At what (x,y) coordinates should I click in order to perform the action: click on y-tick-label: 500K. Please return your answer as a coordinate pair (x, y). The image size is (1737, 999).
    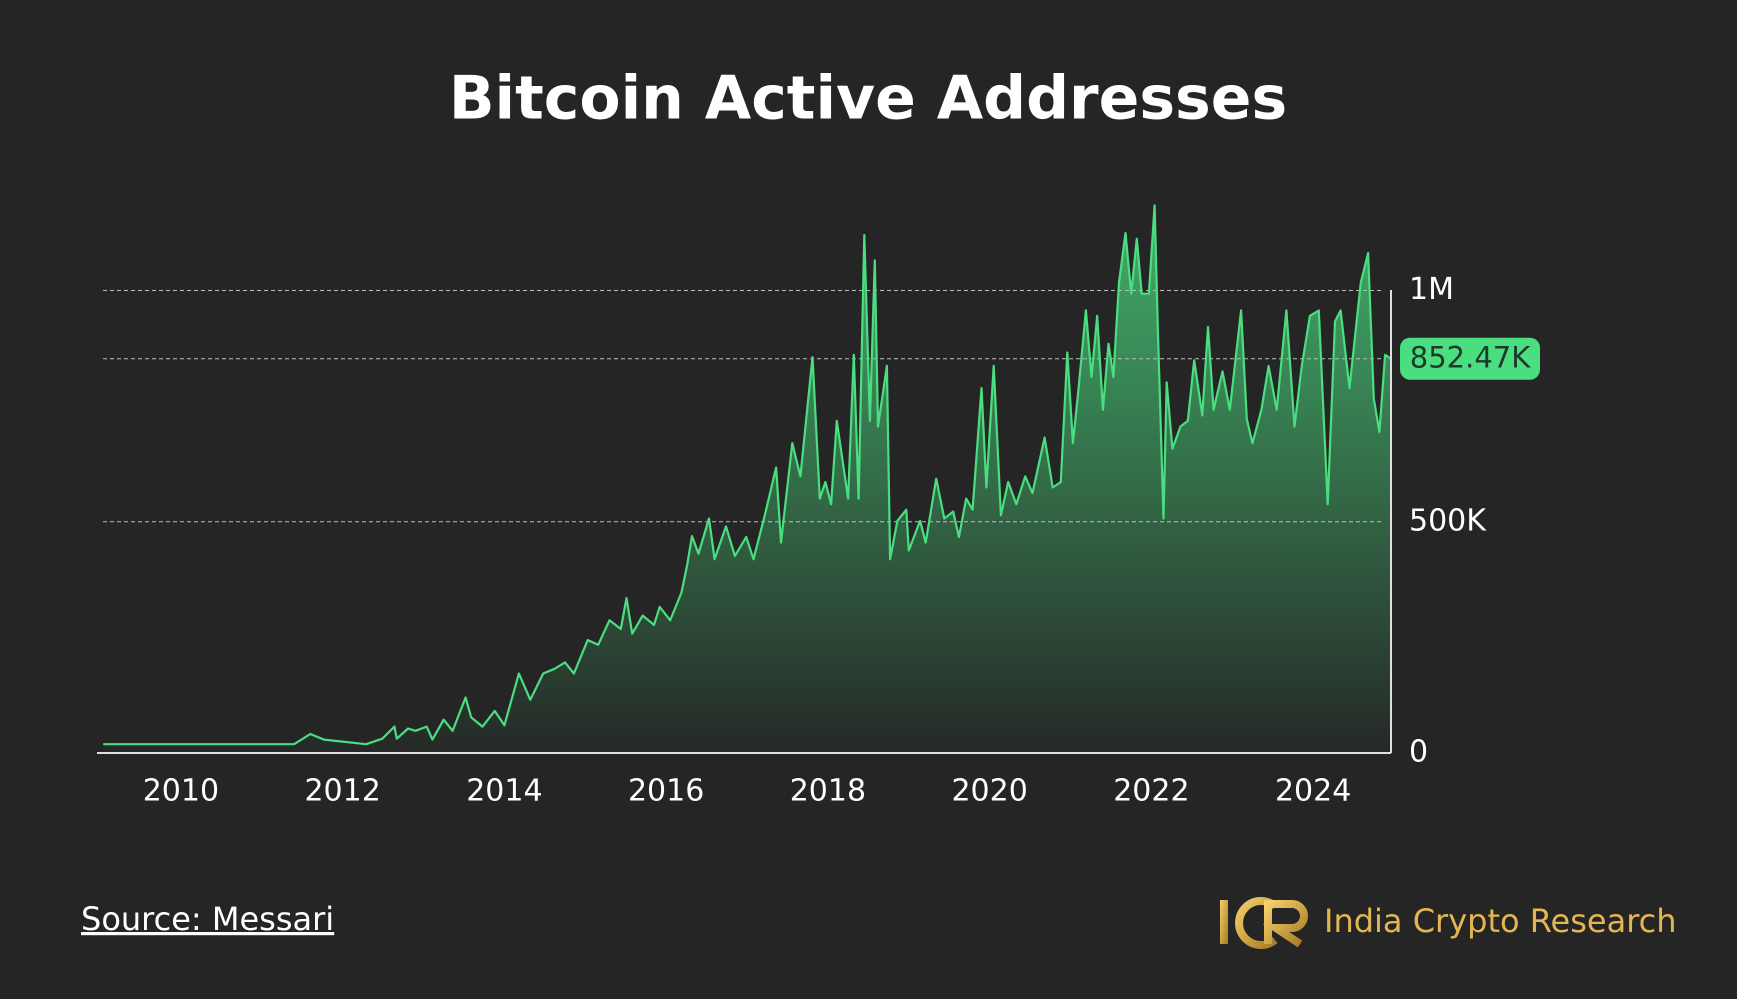
    Looking at the image, I should click on (1448, 520).